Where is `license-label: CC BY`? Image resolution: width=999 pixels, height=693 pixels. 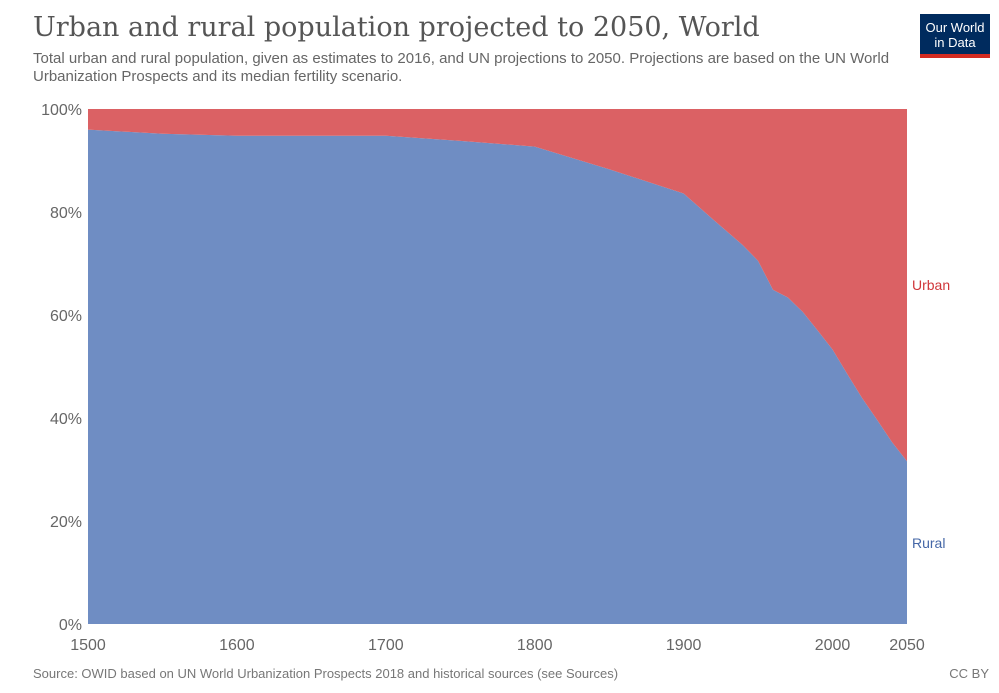
license-label: CC BY is located at coordinates (969, 673).